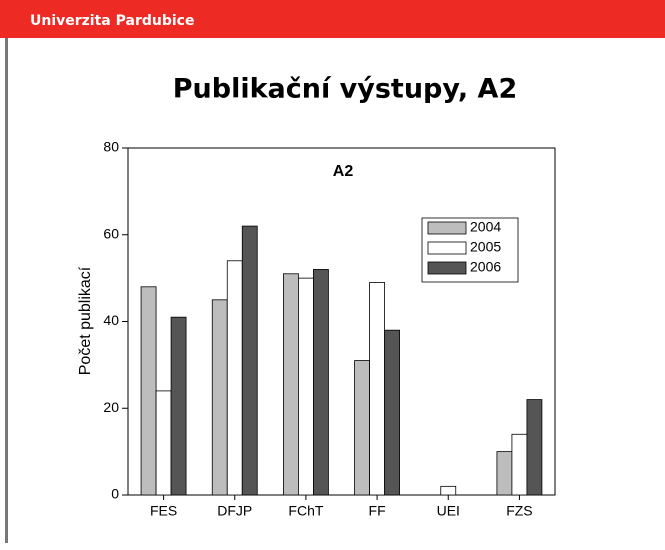 The width and height of the screenshot is (665, 550). What do you see at coordinates (485, 267) in the screenshot?
I see `legend-label: 2006` at bounding box center [485, 267].